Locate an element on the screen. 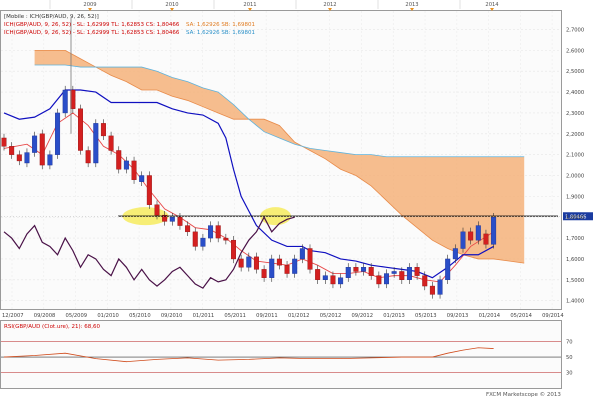  x-tick-label: 05/2014 is located at coordinates (521, 316).